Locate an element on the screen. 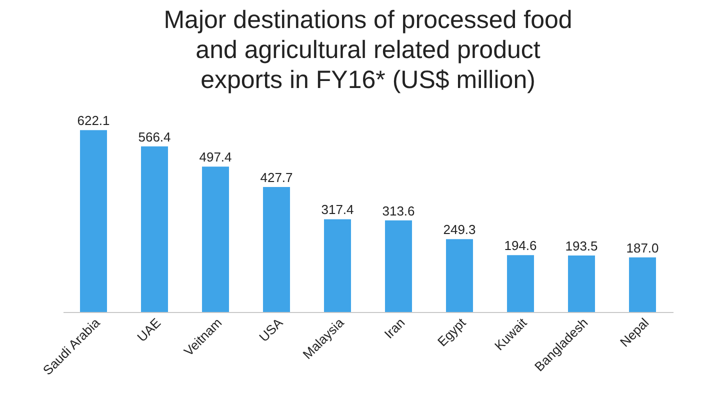 This screenshot has height=419, width=705. x-tick-label: USA is located at coordinates (271, 329).